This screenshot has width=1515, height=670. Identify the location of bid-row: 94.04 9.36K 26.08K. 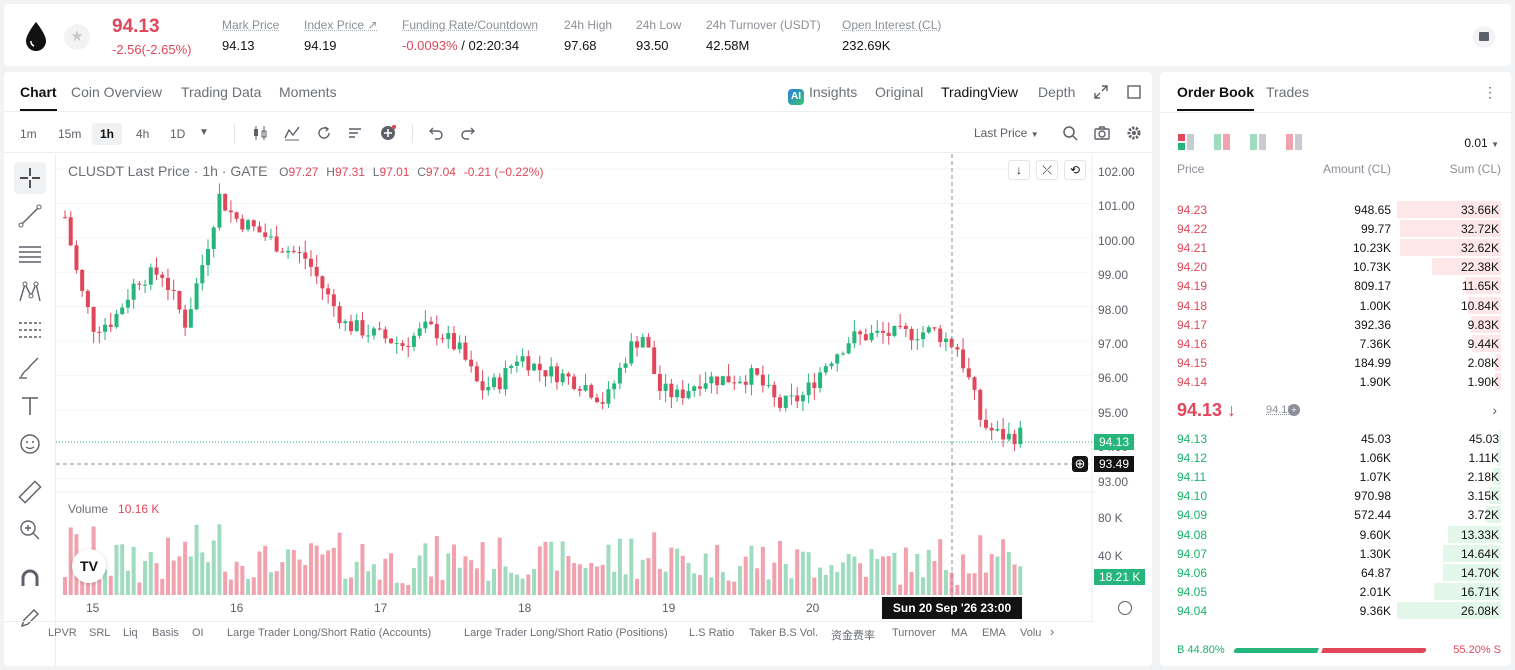
(1335, 610).